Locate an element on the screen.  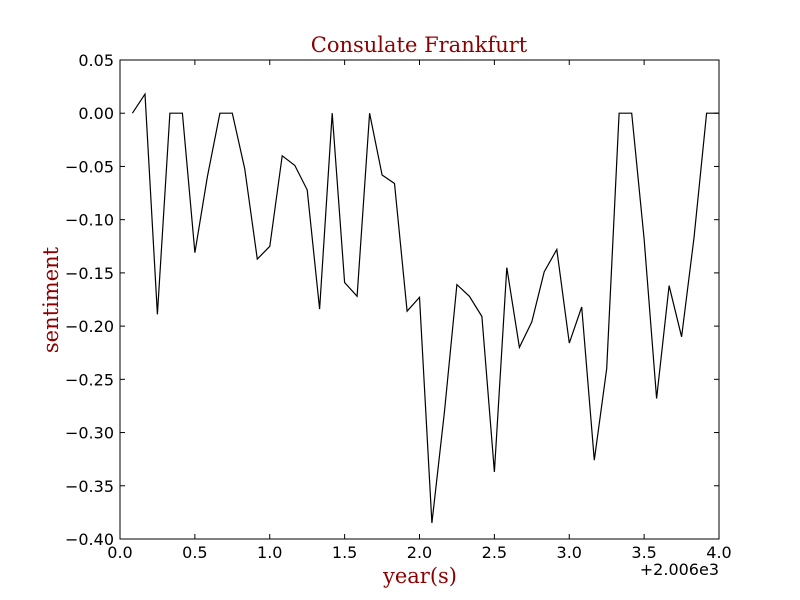
x-tick-label: 4.0 is located at coordinates (718, 552).